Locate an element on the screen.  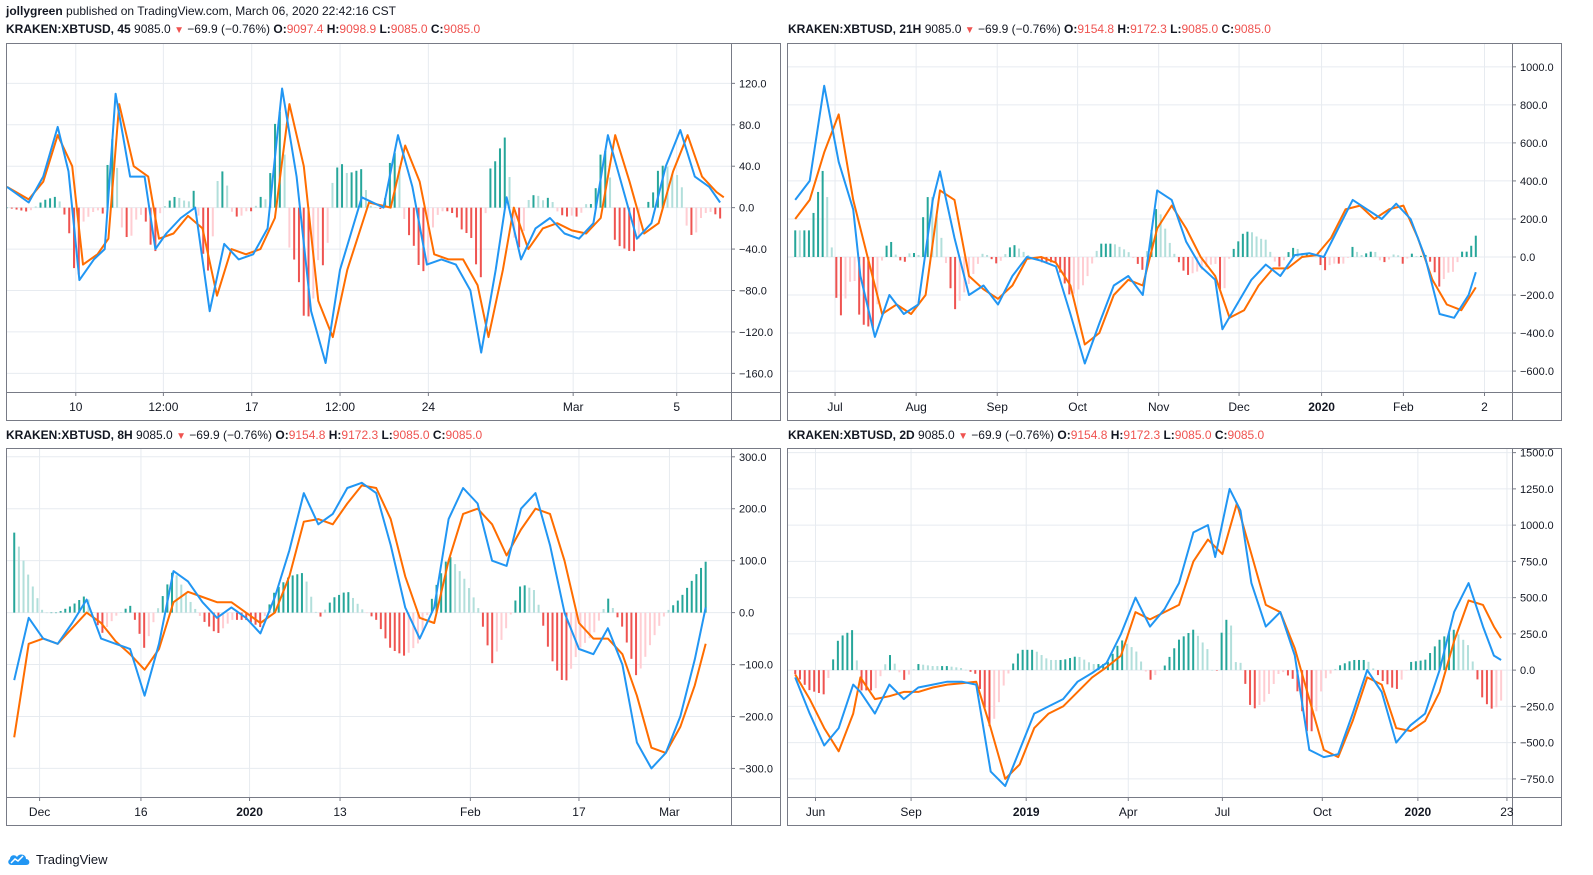
publisher-user: jollygreen is located at coordinates (34, 11).